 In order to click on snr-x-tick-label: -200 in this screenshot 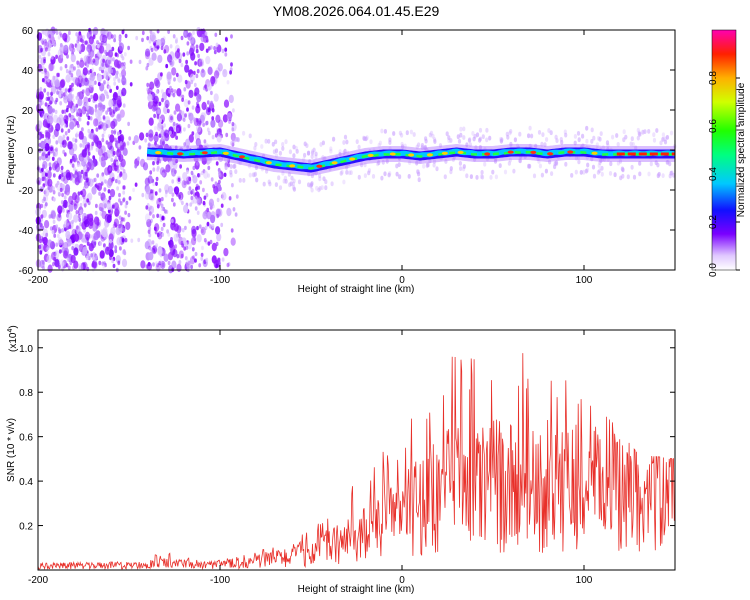, I will do `click(38, 580)`.